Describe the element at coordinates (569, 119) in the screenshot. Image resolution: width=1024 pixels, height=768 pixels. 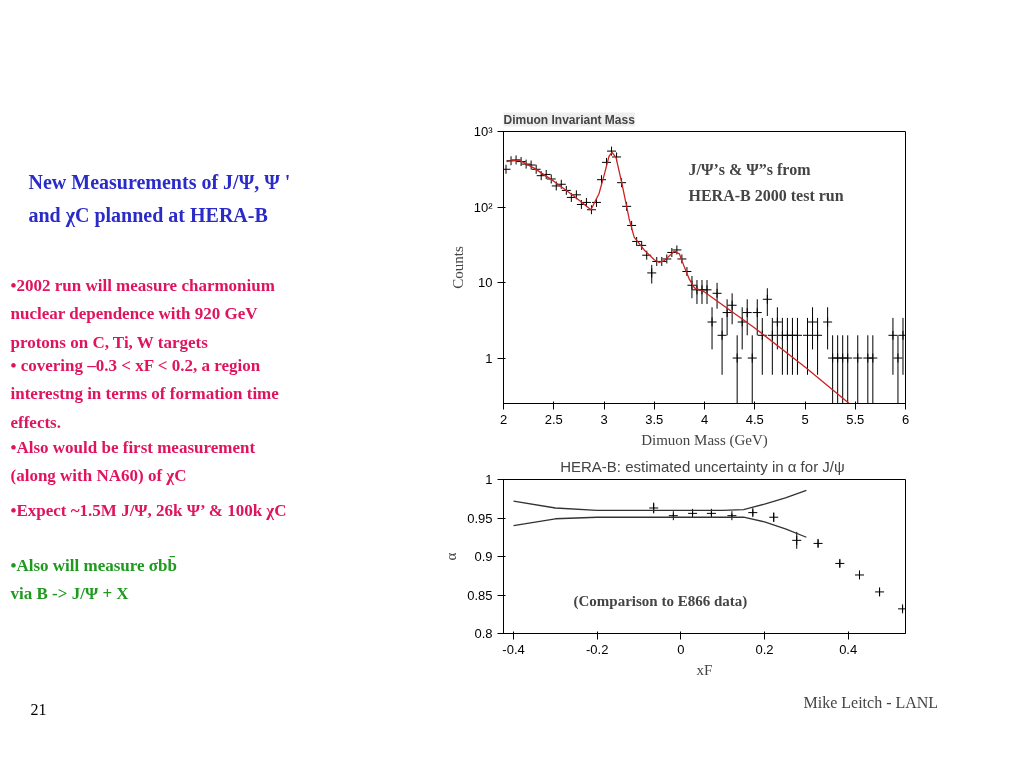
I see `chart-title: Dimuon Invariant Mass` at that location.